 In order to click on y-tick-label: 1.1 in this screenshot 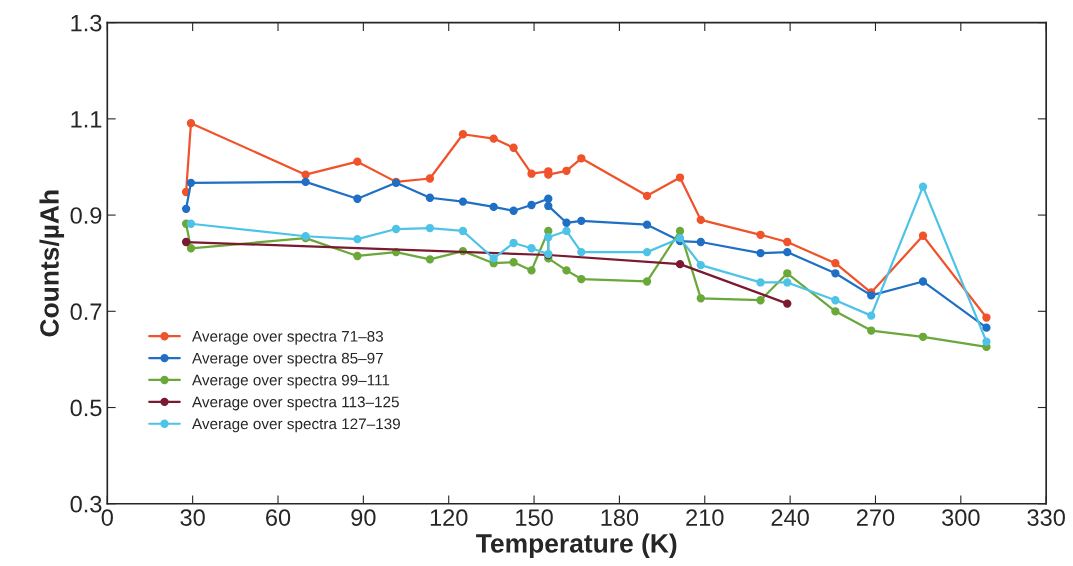, I will do `click(86, 119)`.